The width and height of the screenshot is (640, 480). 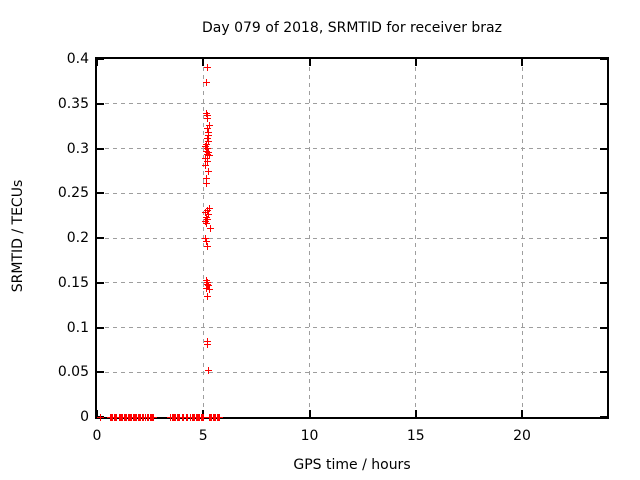 What do you see at coordinates (309, 436) in the screenshot?
I see `x-tick-label: 10` at bounding box center [309, 436].